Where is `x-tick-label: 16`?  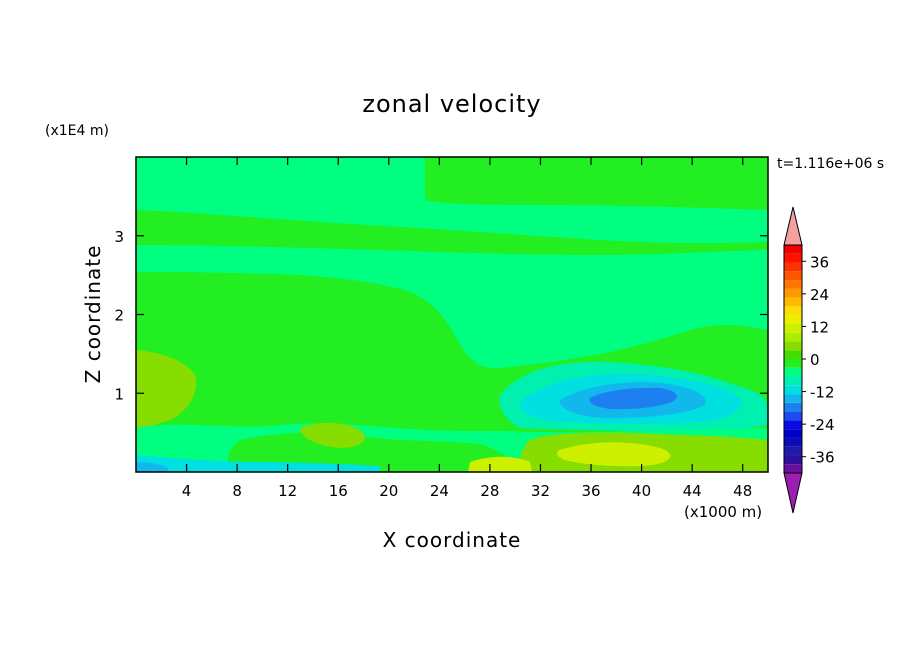 x-tick-label: 16 is located at coordinates (338, 491).